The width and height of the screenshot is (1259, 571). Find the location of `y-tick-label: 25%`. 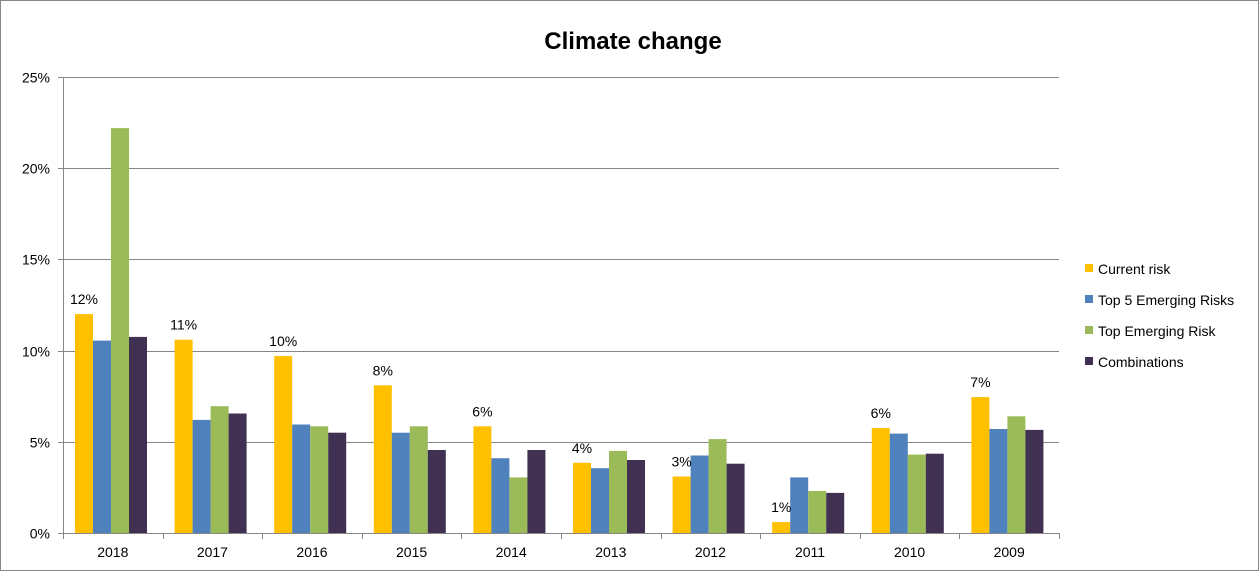

y-tick-label: 25% is located at coordinates (36, 78).